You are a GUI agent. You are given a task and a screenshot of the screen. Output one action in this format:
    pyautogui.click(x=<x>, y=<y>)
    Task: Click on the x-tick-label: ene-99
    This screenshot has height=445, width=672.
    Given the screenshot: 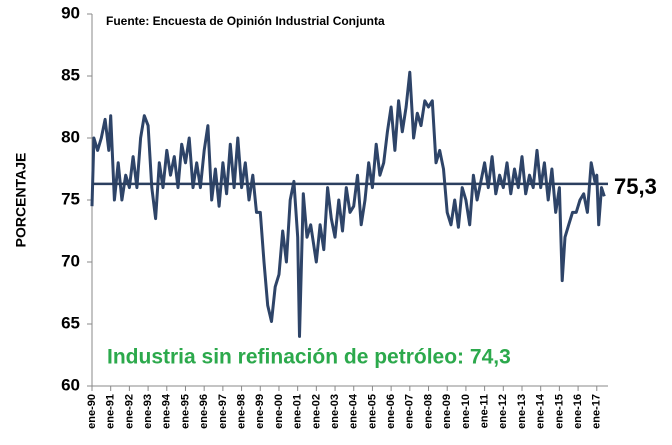 What is the action you would take?
    pyautogui.click(x=260, y=411)
    